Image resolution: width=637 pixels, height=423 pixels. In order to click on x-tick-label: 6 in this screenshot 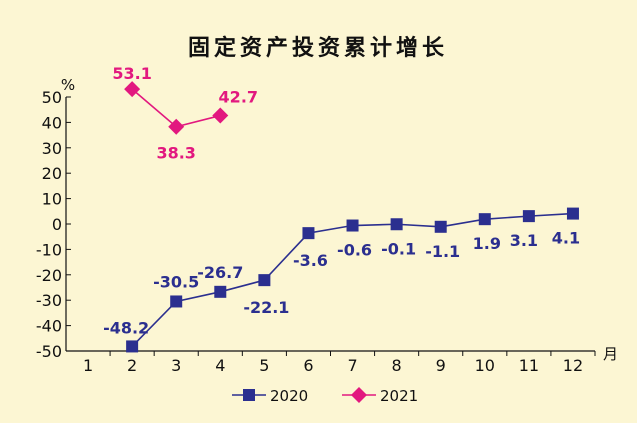, I will do `click(308, 365)`.